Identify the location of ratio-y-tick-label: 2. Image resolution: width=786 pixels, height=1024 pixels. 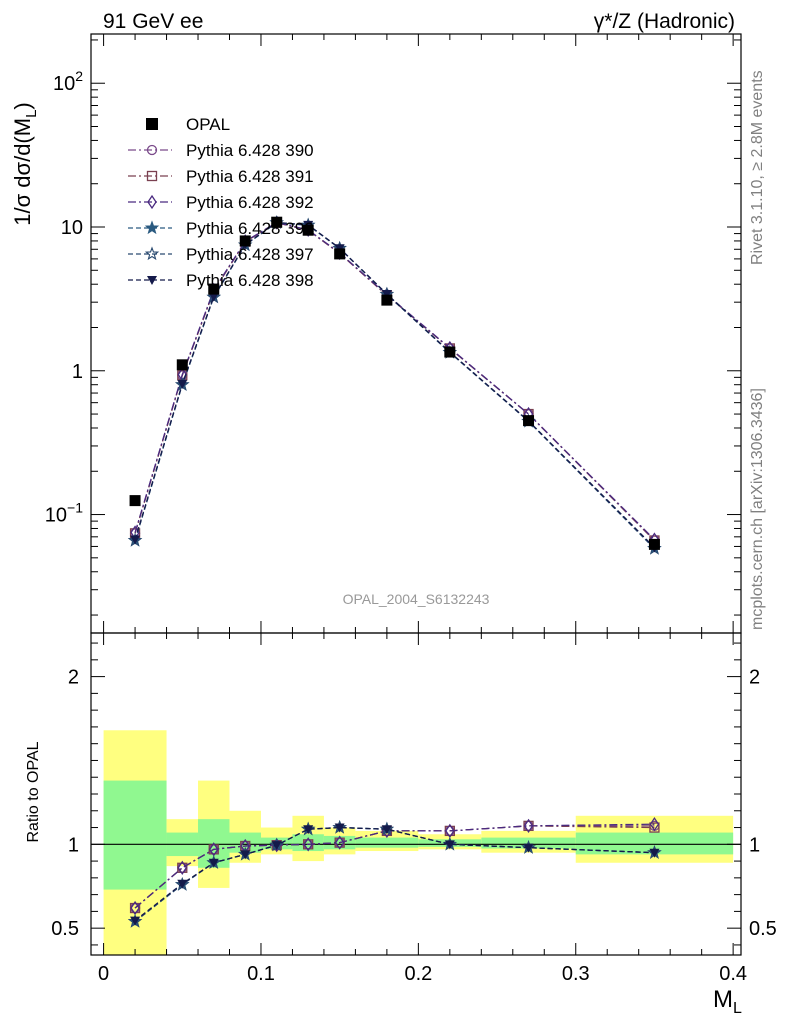
(73, 678).